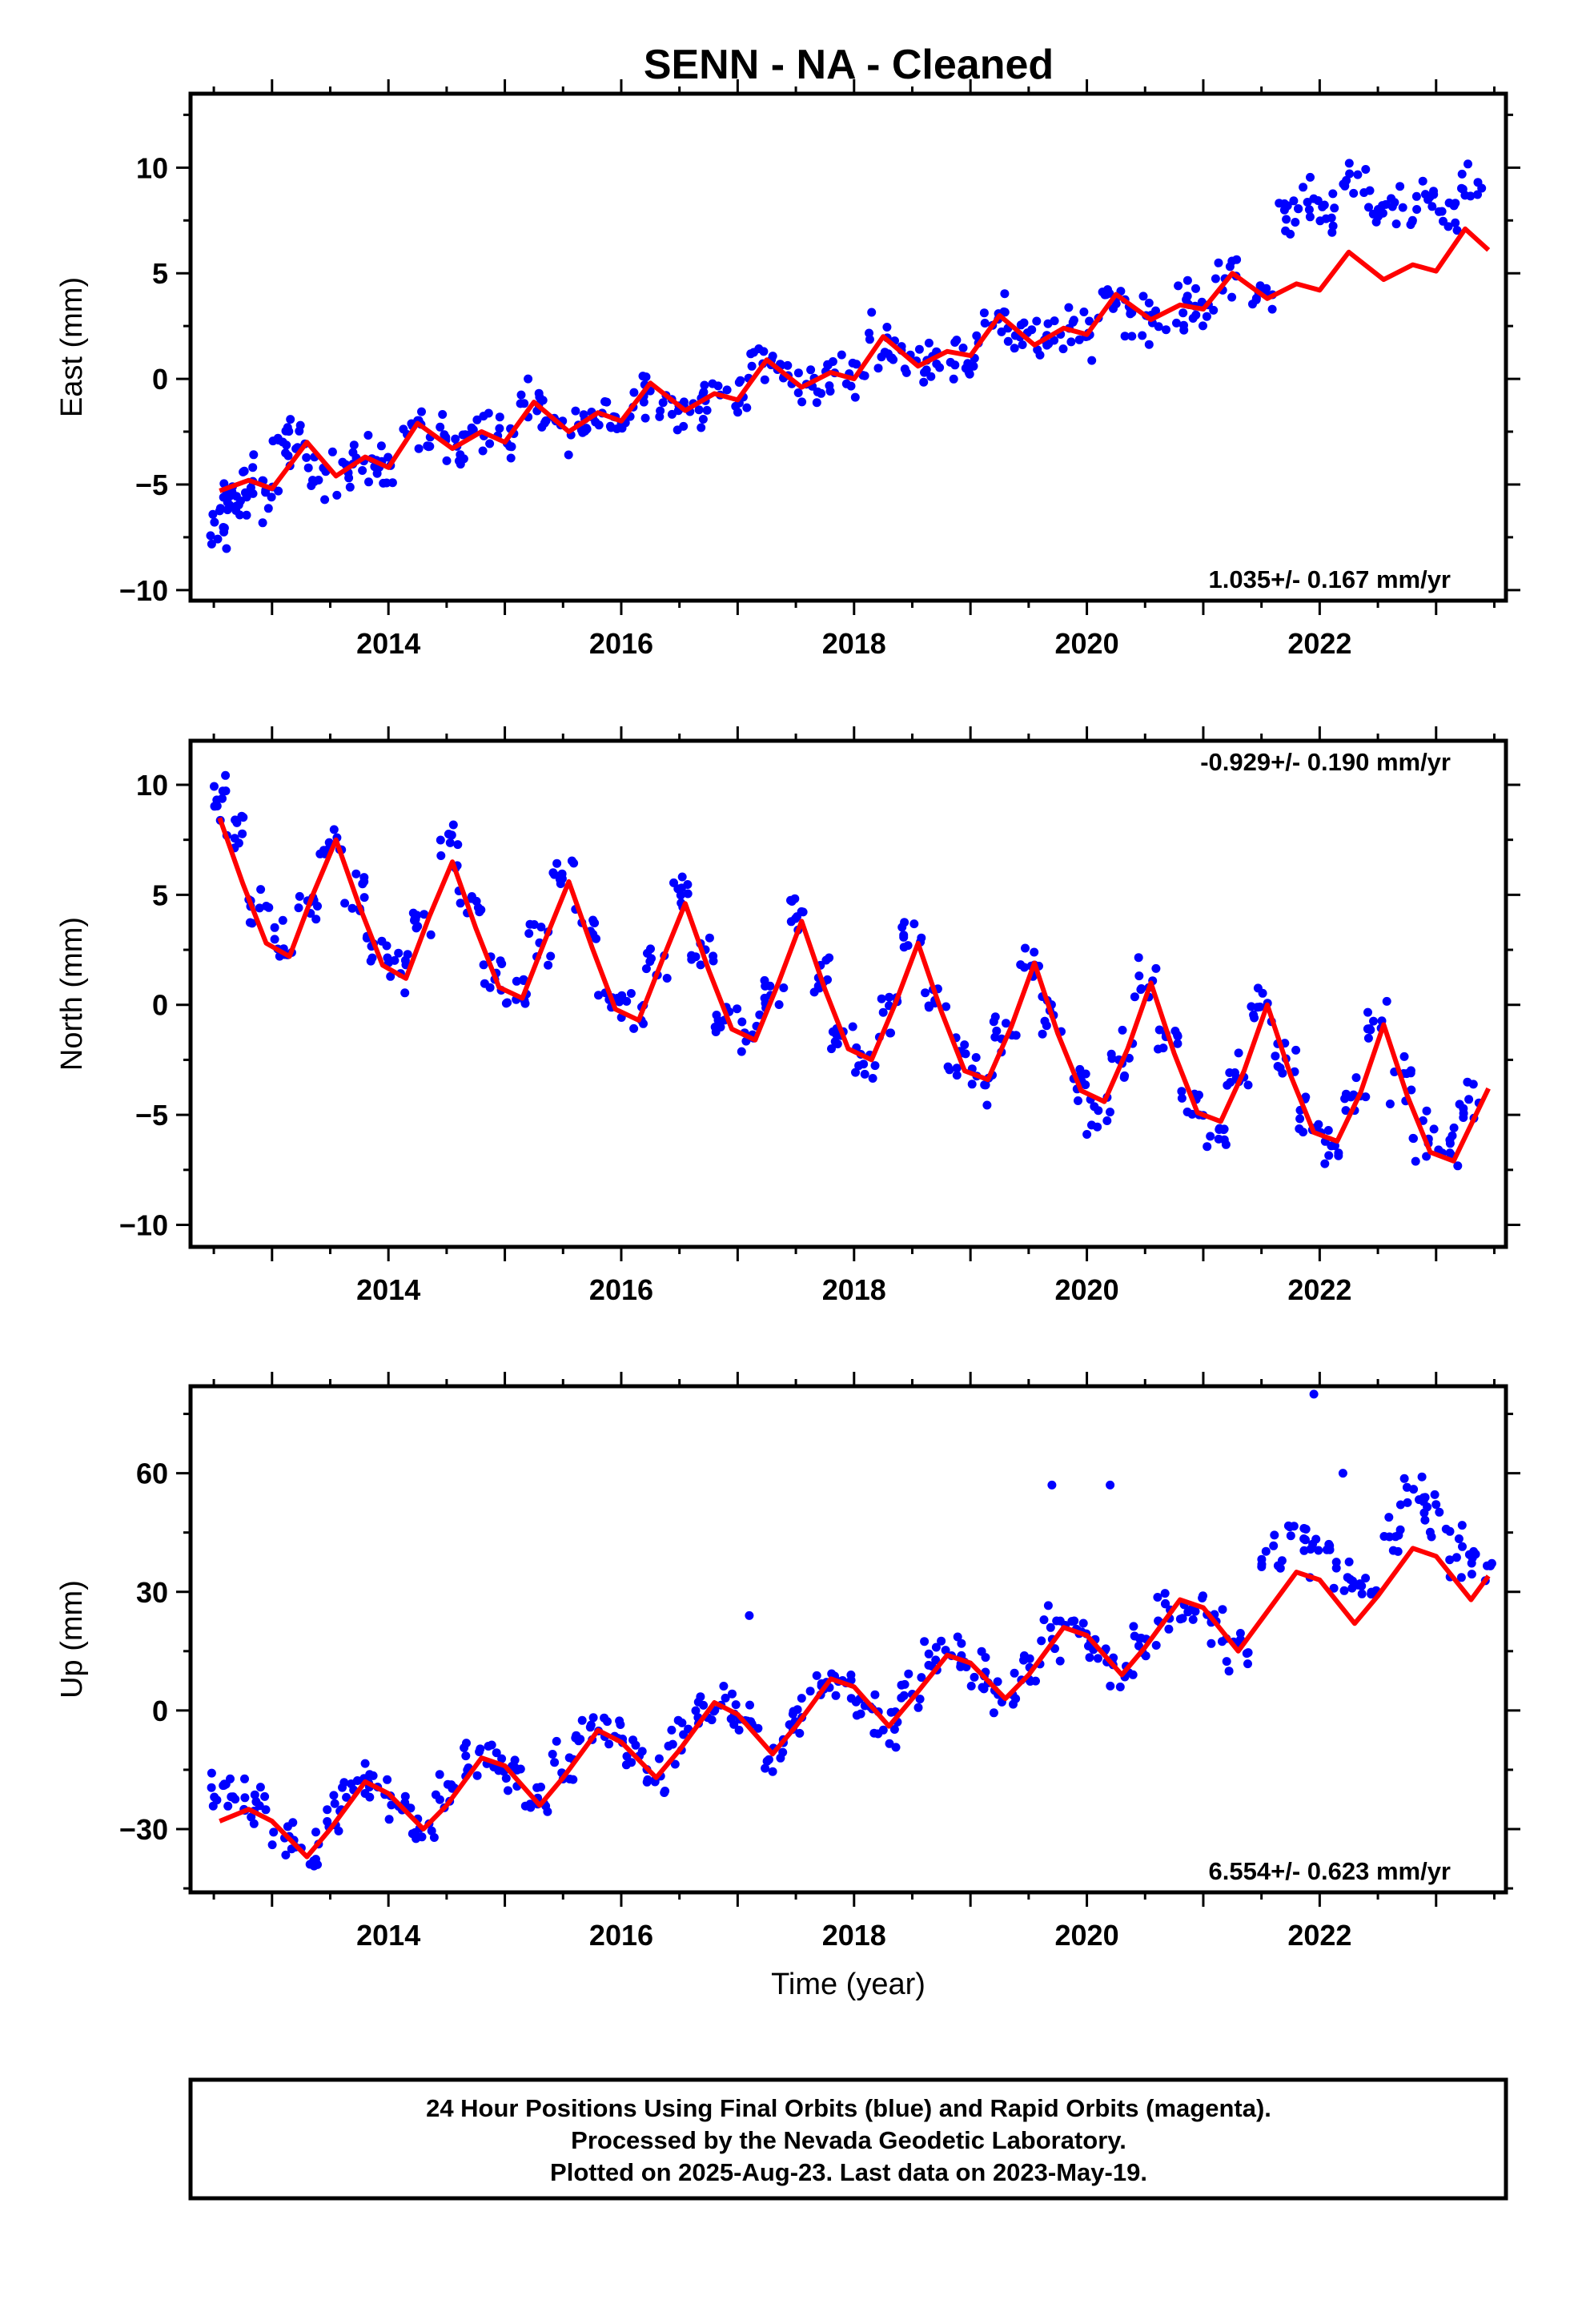 This screenshot has width=1582, height=2324. I want to click on rate-annotation: 6.554+/- 0.623 mm/yr, so click(1330, 1871).